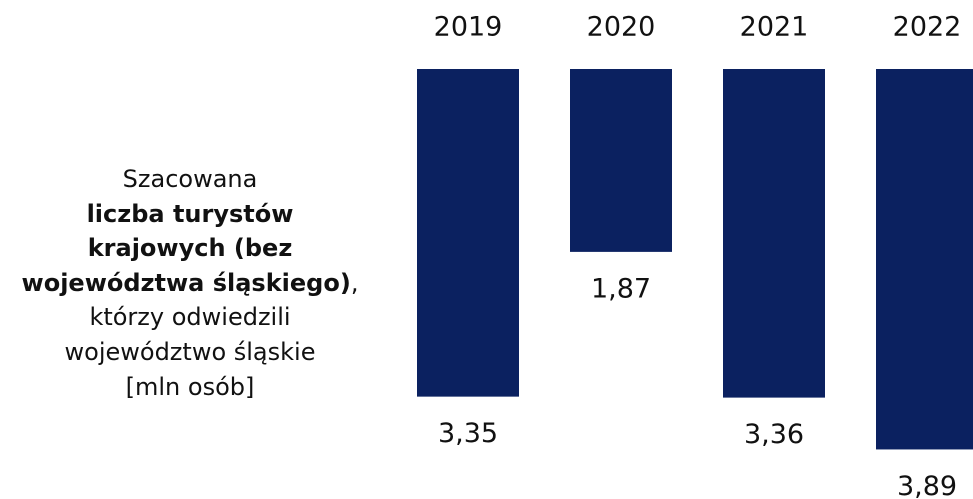  What do you see at coordinates (354, 282) in the screenshot?
I see `description-comma: ,` at bounding box center [354, 282].